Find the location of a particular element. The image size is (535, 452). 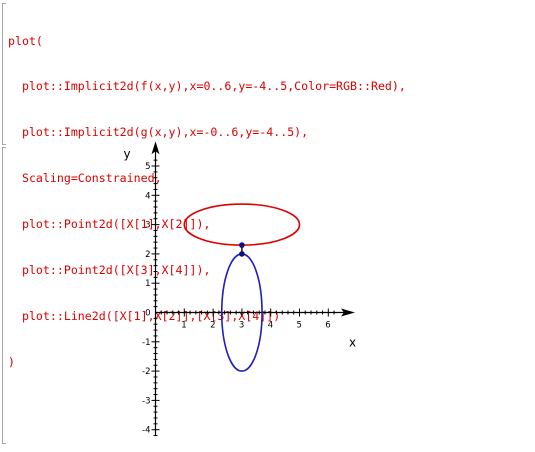

x-tick-label: 1 is located at coordinates (183, 326).